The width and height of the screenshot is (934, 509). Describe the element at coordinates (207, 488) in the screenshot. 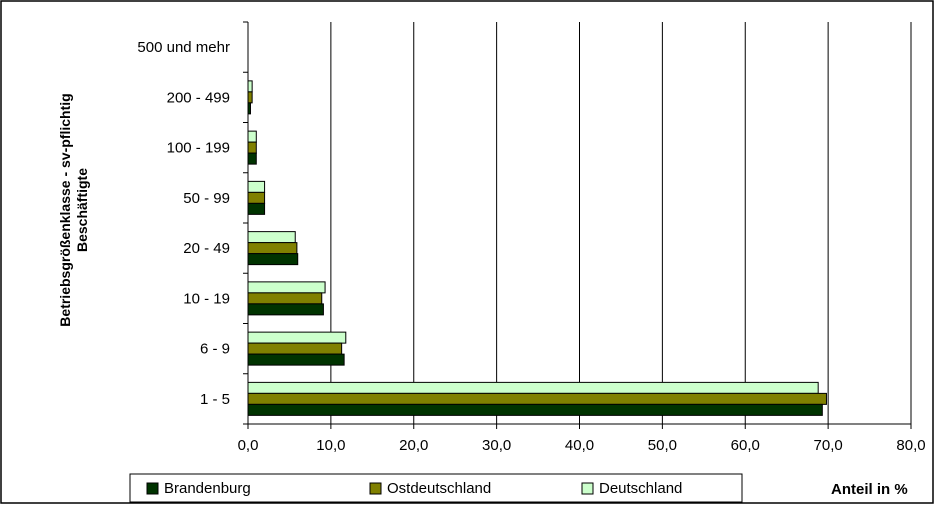

I see `legend-label: Brandenburg` at that location.